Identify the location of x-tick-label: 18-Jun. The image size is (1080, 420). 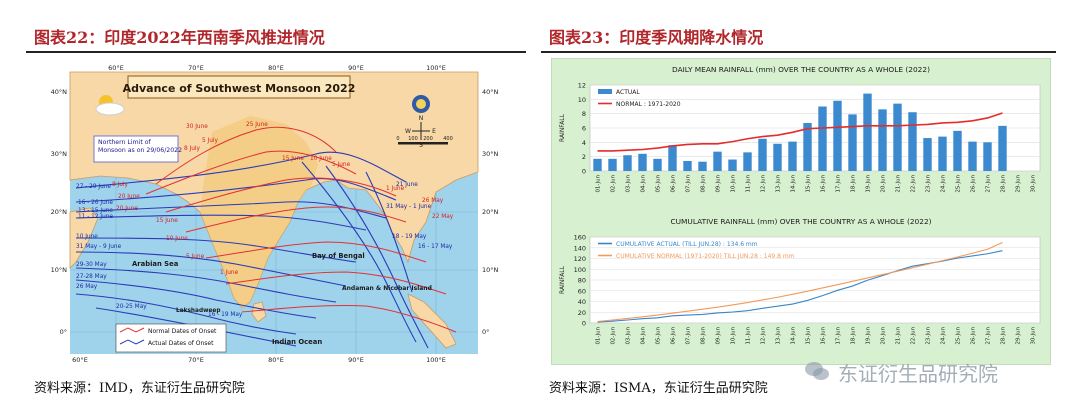
(854, 184).